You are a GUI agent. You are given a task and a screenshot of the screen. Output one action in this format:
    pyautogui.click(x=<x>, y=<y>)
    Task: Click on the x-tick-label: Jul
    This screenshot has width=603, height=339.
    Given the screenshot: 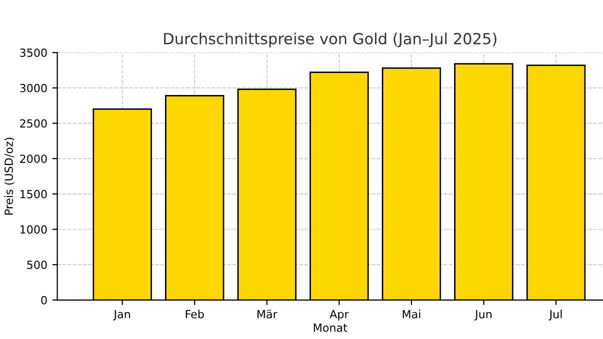 What is the action you would take?
    pyautogui.click(x=555, y=315)
    